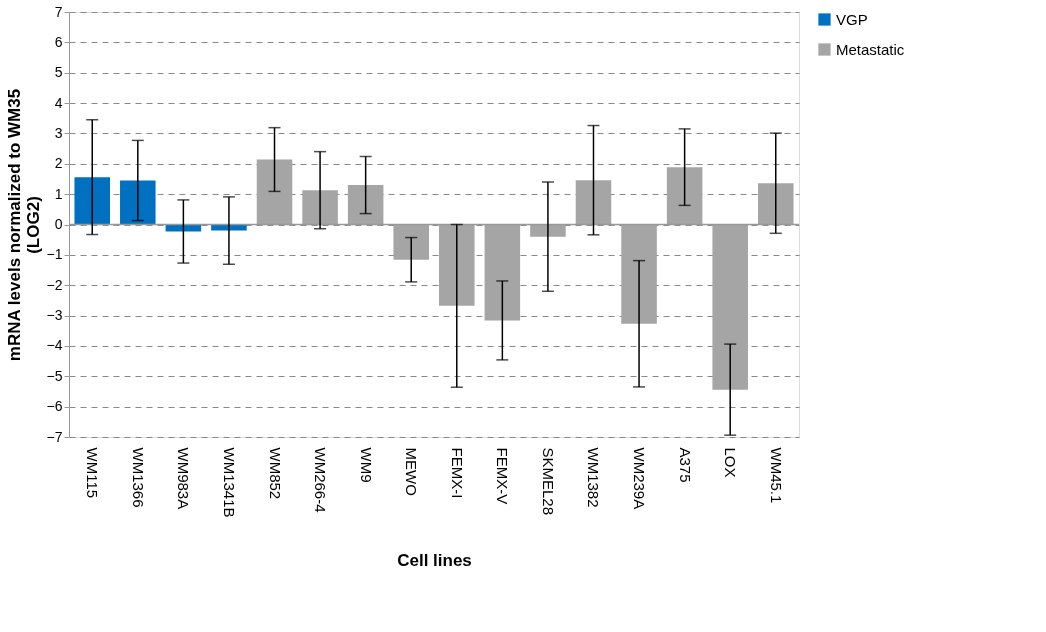 This screenshot has height=632, width=1046. Describe the element at coordinates (58, 11) in the screenshot. I see `y-tick-label: 7` at that location.